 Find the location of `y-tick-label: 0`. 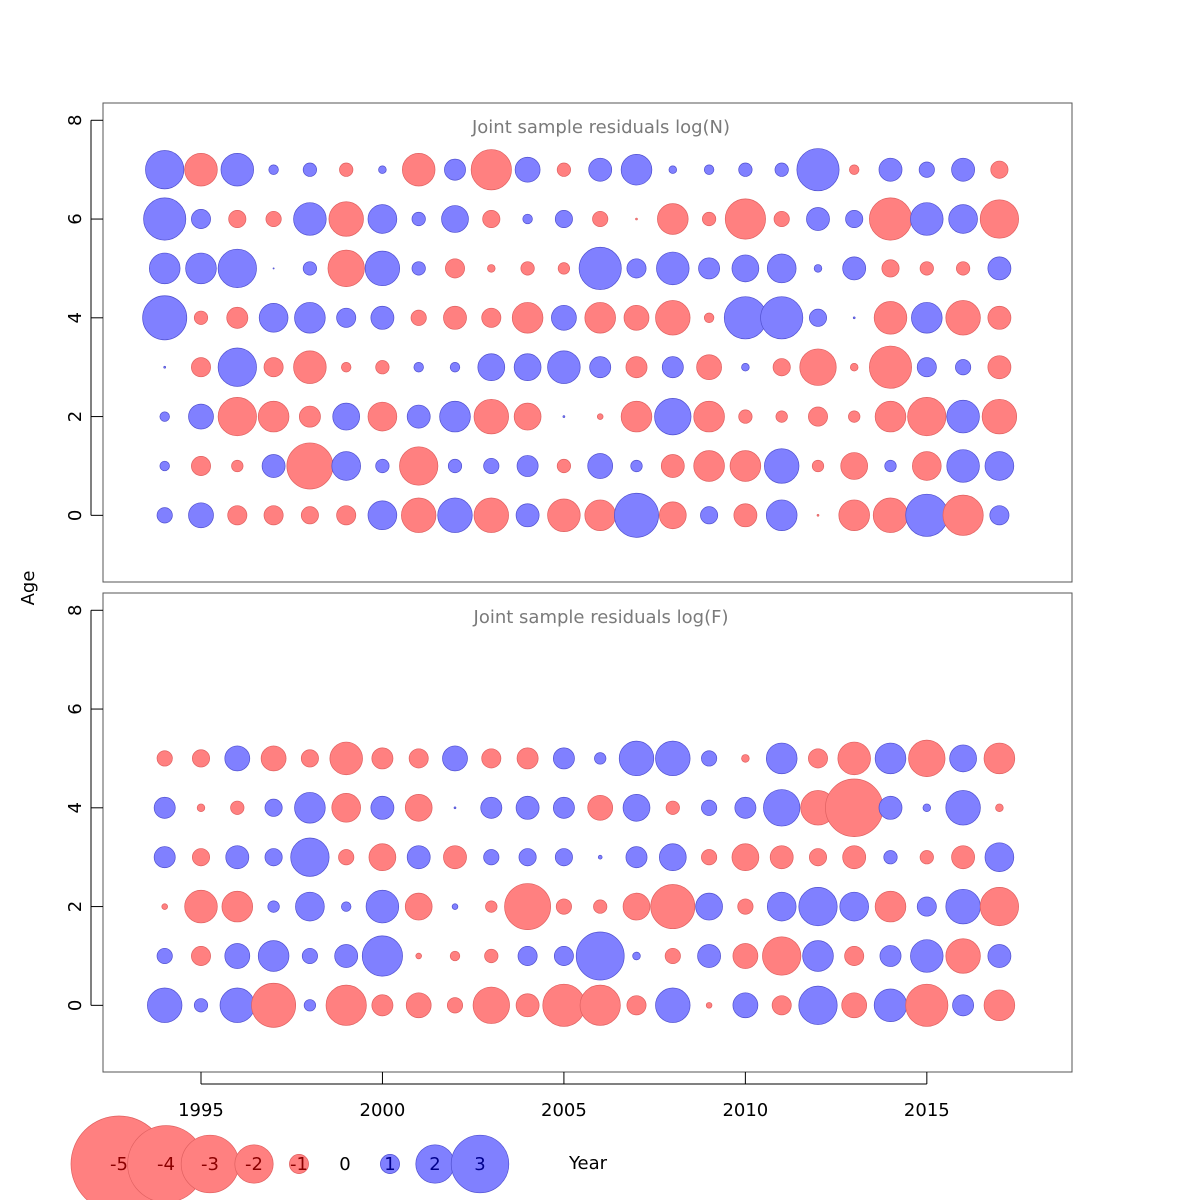

y-tick-label: 0 is located at coordinates (75, 1005).